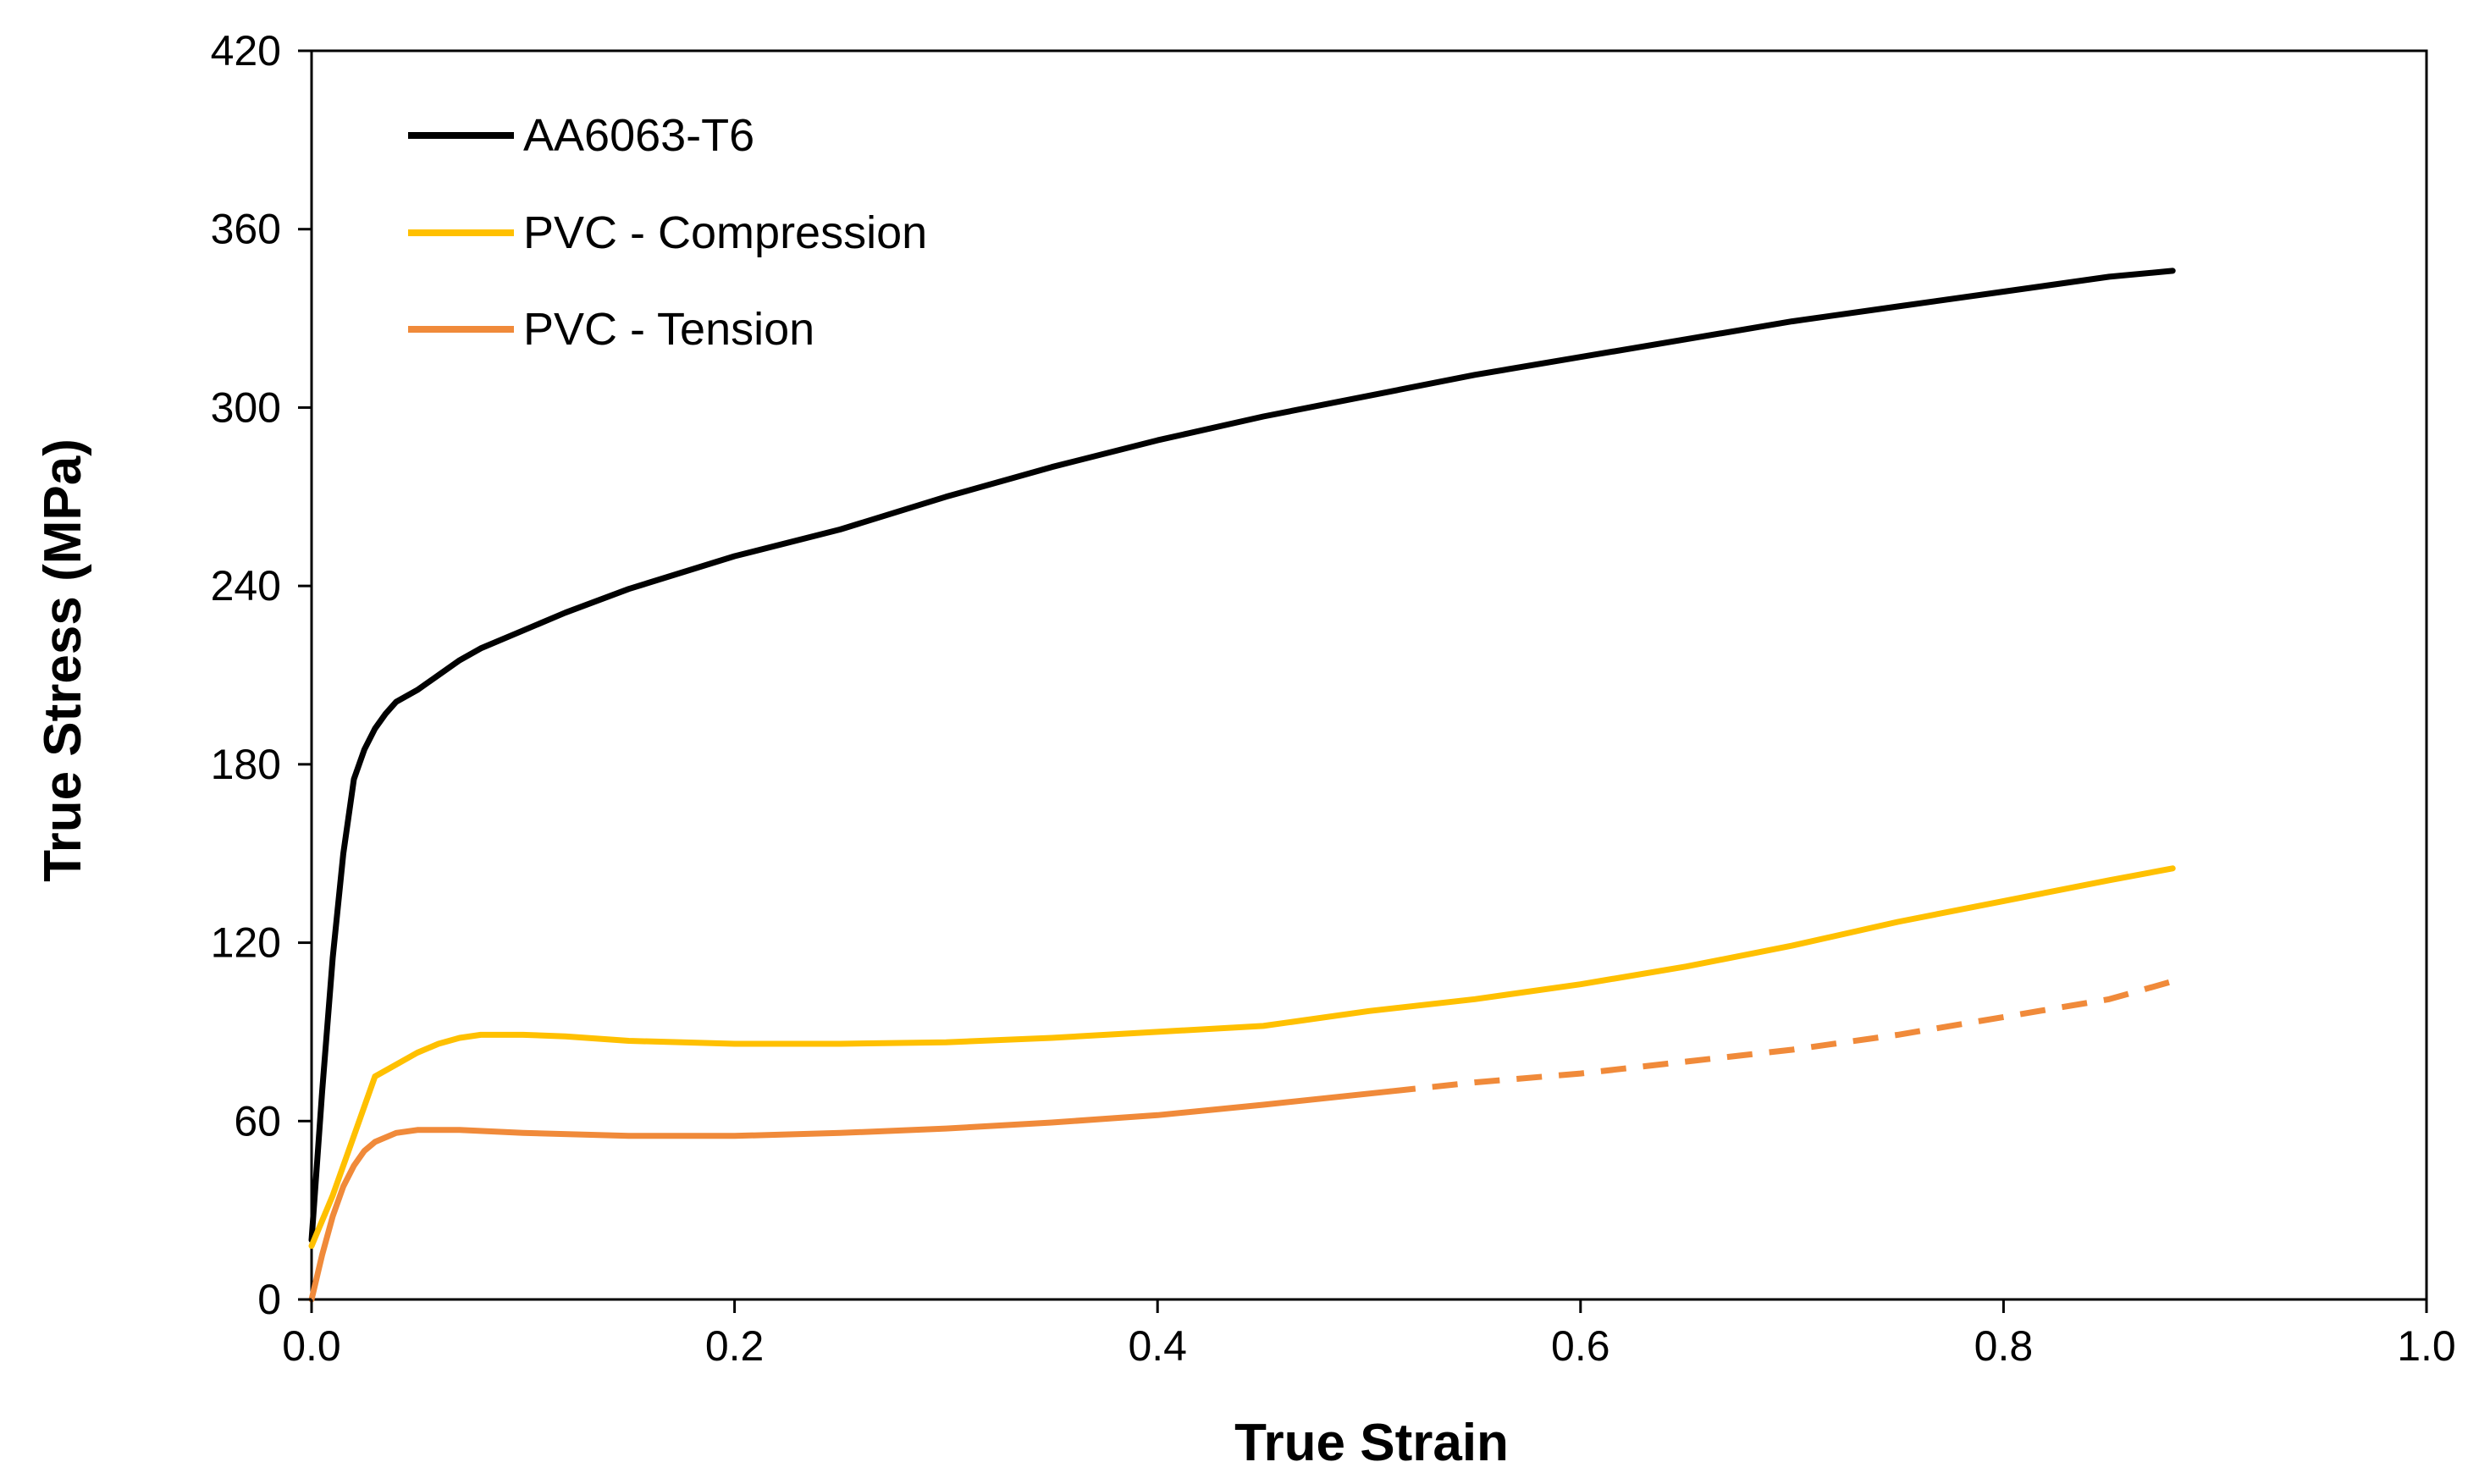  Describe the element at coordinates (725, 232) in the screenshot. I see `legend-label-pvc-compression: PVC - Compression` at that location.